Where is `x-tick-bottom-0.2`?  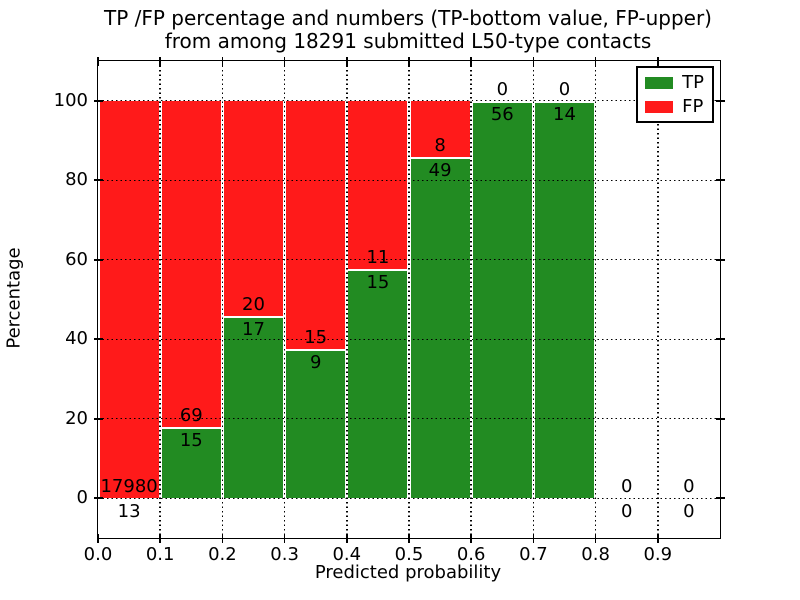 x-tick-bottom-0.2 is located at coordinates (222, 538).